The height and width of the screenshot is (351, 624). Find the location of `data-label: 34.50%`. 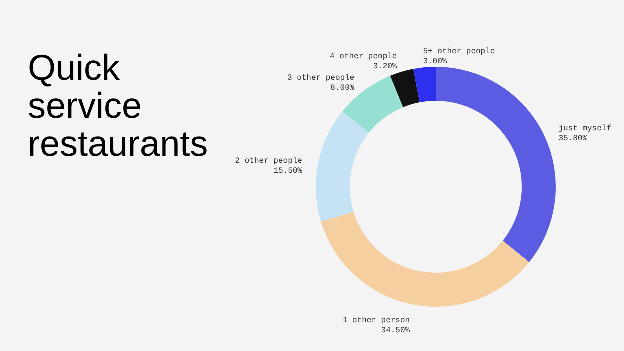

data-label: 34.50% is located at coordinates (395, 331).